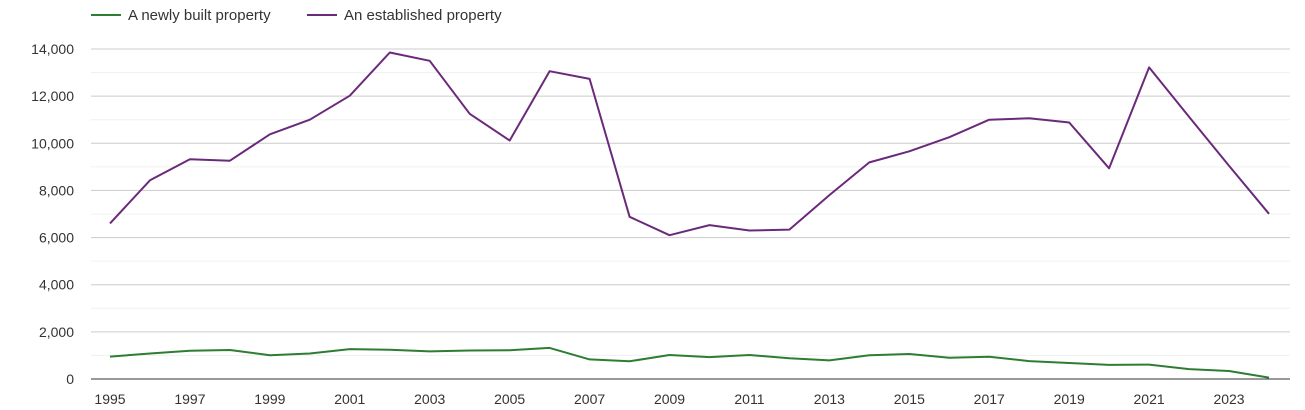  I want to click on x-tick-label: 2005, so click(509, 399).